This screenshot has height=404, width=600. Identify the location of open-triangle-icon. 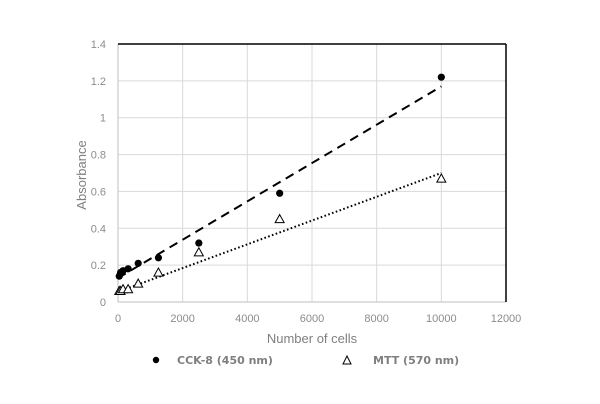
(347, 359).